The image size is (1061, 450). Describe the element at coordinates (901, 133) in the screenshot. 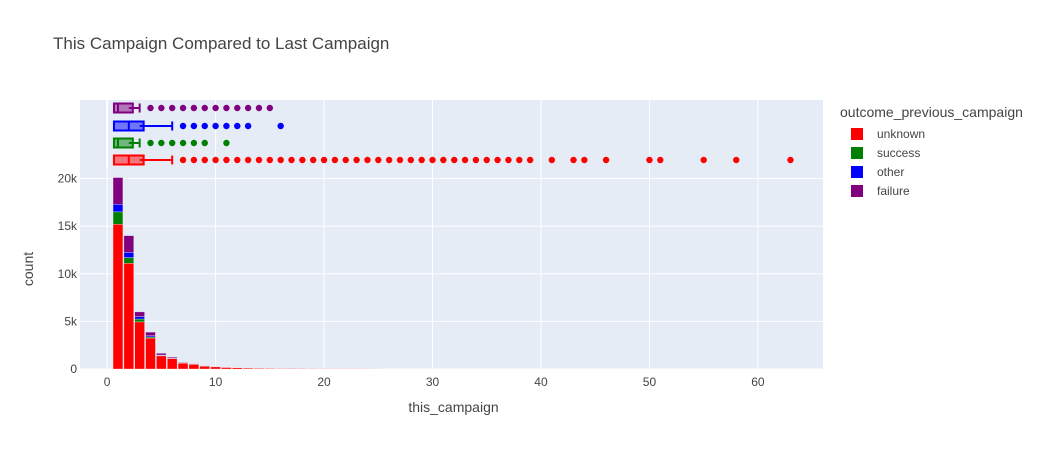

I see `legend-label-unknown: unknown` at that location.